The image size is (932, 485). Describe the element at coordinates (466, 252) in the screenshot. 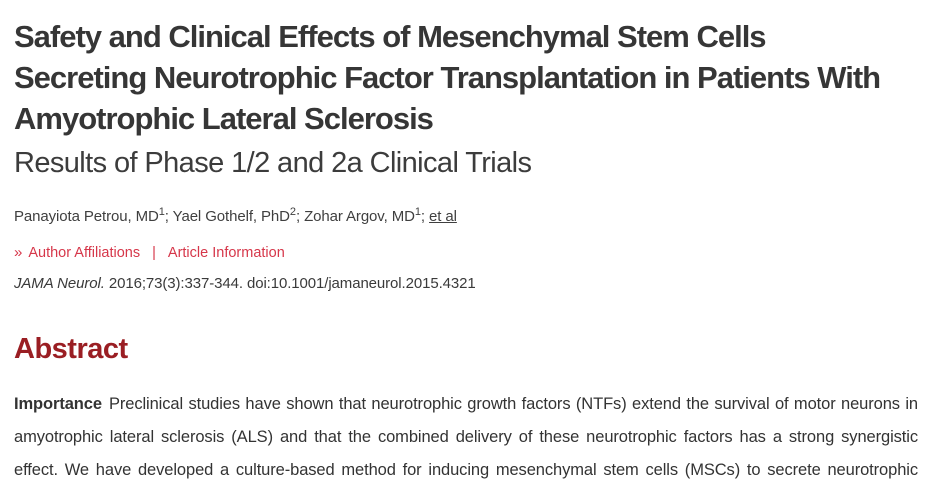

I see `article-links-row: » Author Affiliations | Article Information` at that location.